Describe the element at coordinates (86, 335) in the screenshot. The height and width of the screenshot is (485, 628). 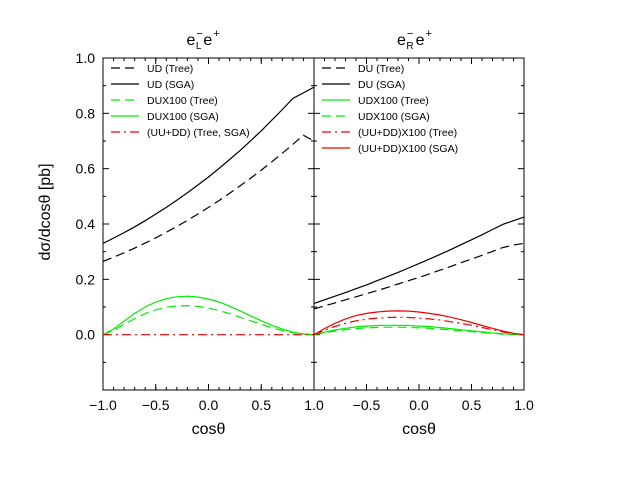
I see `y-tick-label: 0.0` at that location.